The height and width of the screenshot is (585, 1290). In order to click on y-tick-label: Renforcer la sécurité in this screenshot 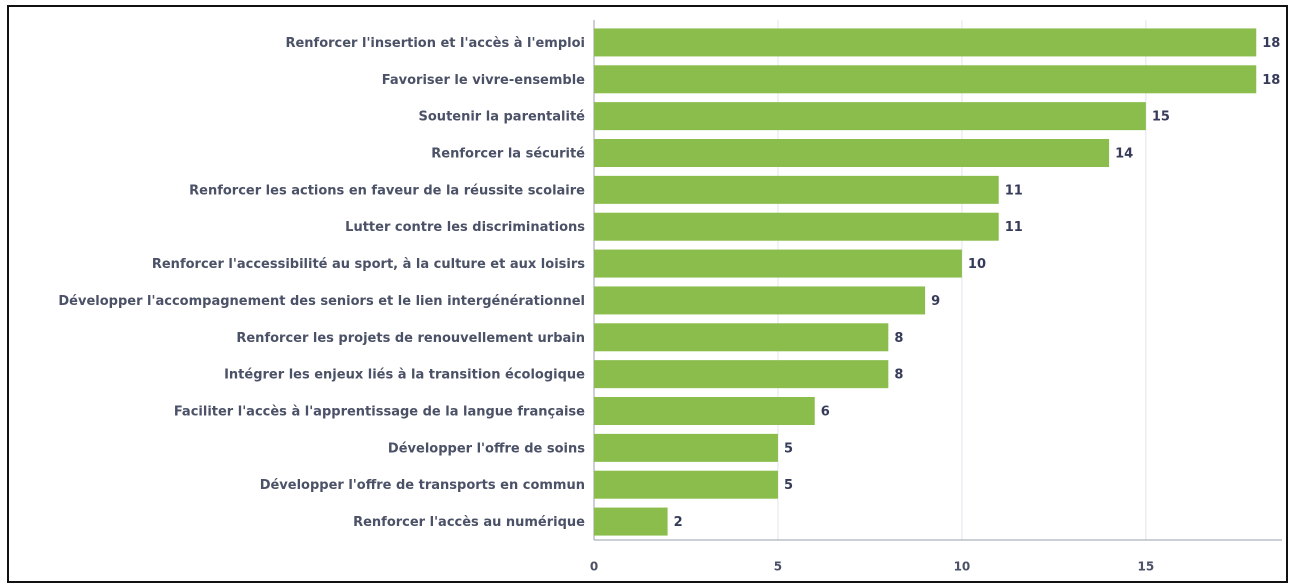, I will do `click(508, 154)`.